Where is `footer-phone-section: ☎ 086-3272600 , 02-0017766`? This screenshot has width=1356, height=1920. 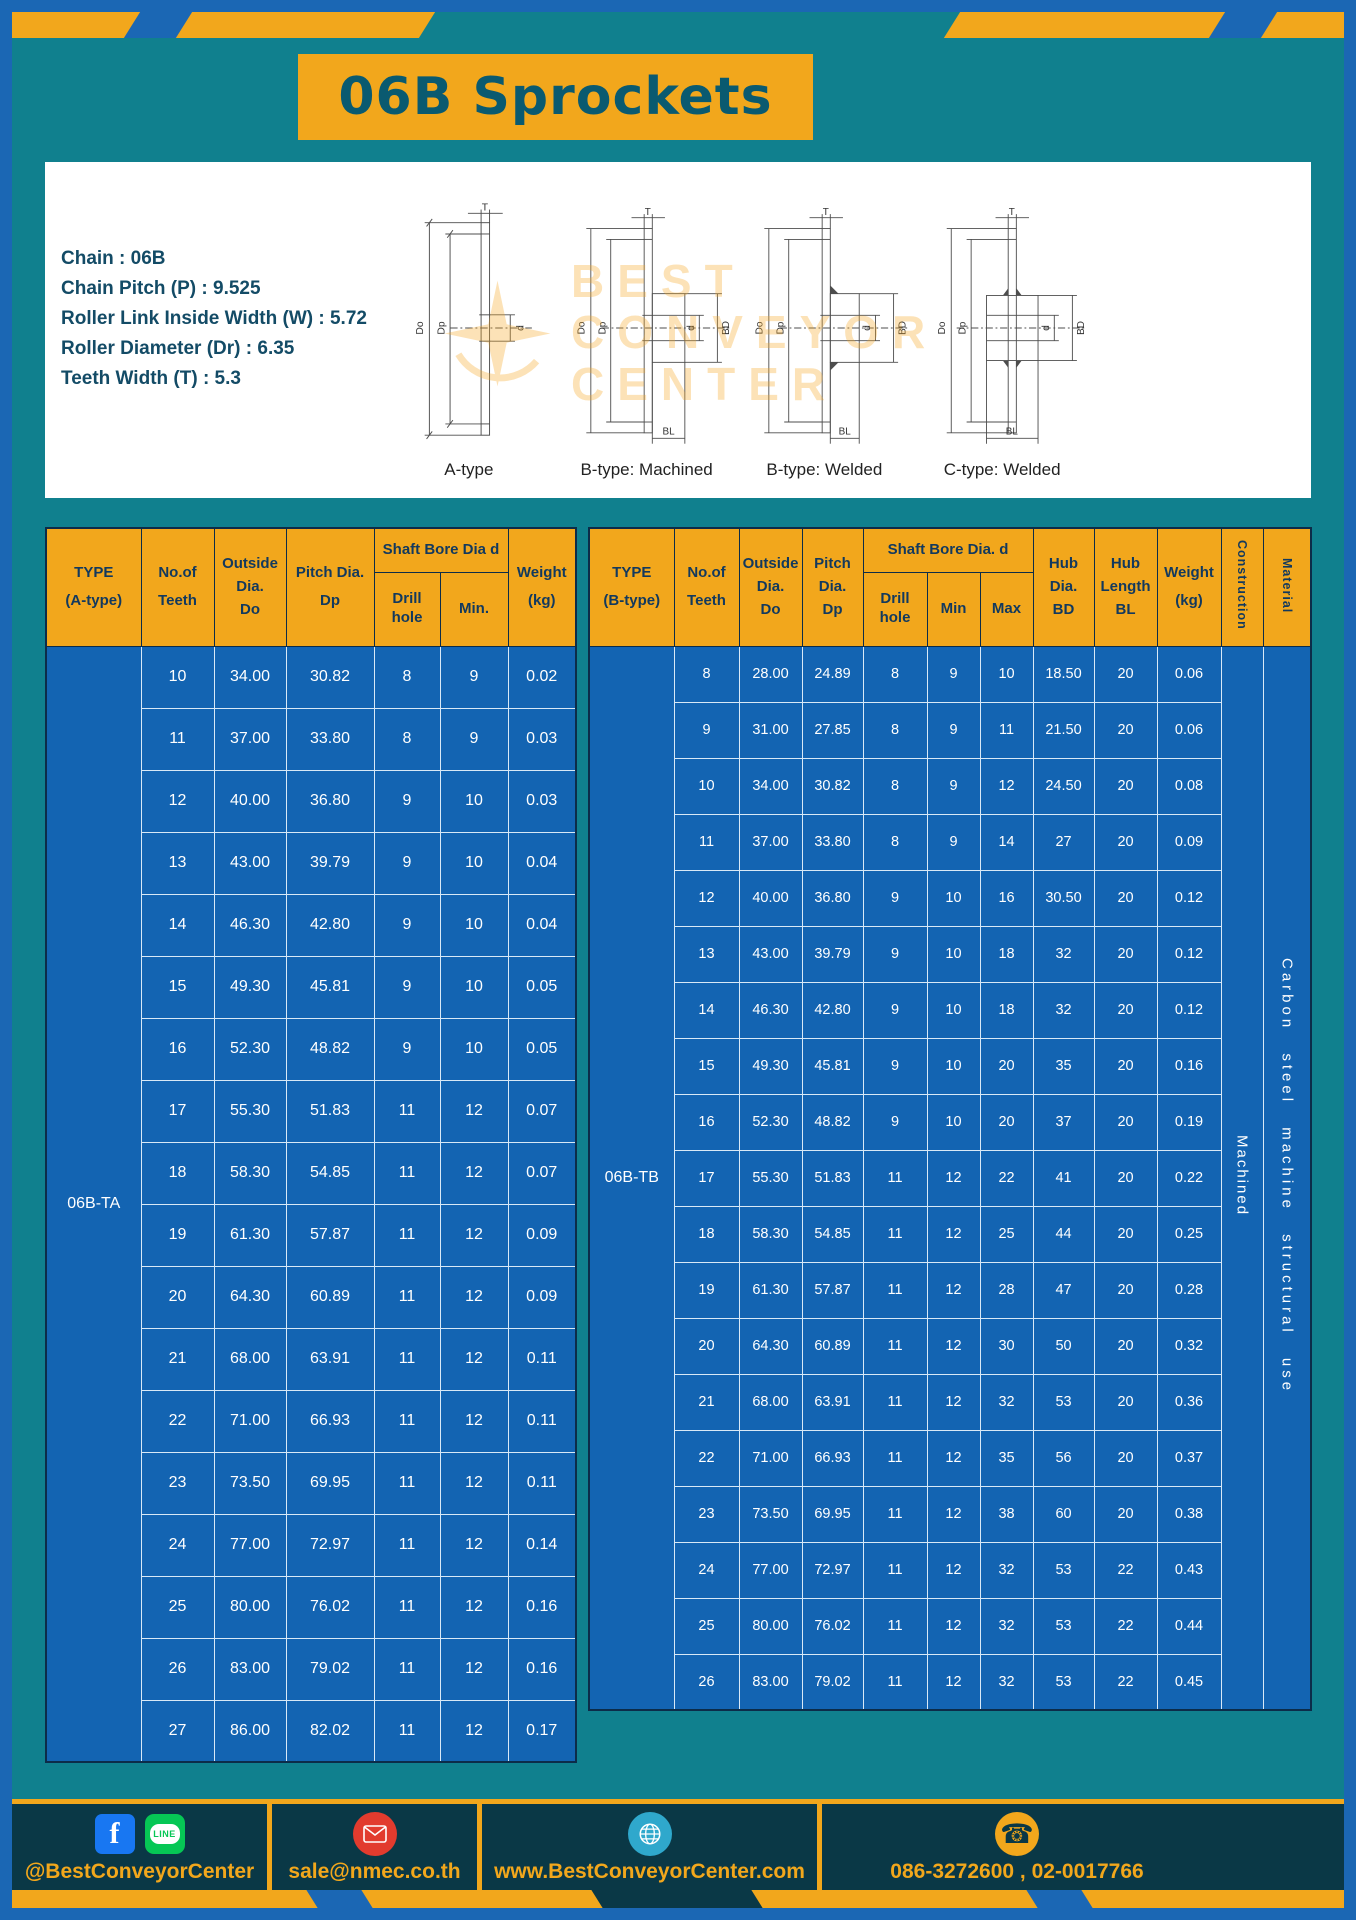 footer-phone-section: ☎ 086-3272600 , 02-0017766 is located at coordinates (1083, 1856).